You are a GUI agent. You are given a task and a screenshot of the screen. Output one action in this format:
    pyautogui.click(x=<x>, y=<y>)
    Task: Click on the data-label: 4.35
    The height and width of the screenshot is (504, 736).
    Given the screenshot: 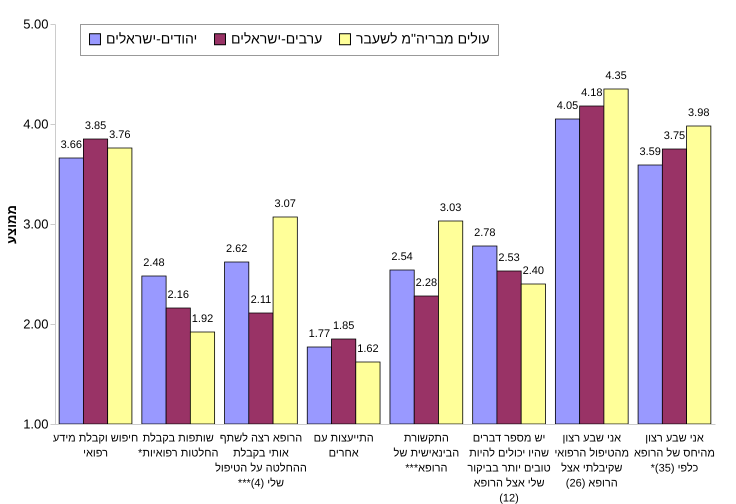 What is the action you would take?
    pyautogui.click(x=616, y=76)
    